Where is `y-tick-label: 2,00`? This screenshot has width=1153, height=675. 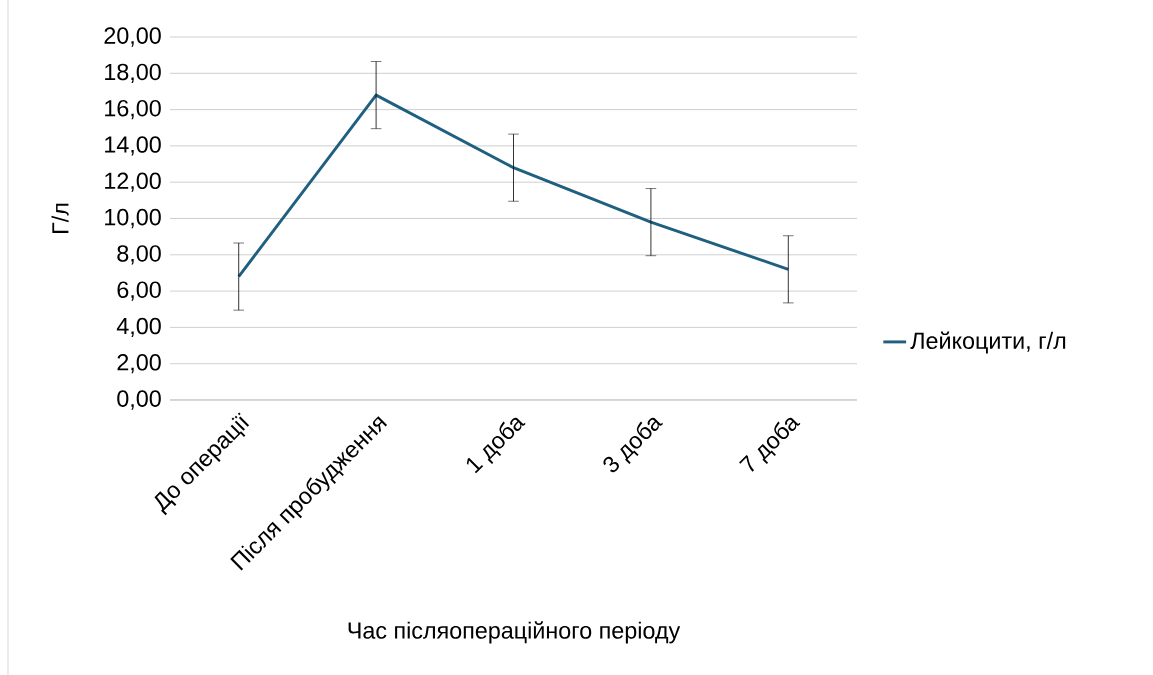 y-tick-label: 2,00 is located at coordinates (139, 364).